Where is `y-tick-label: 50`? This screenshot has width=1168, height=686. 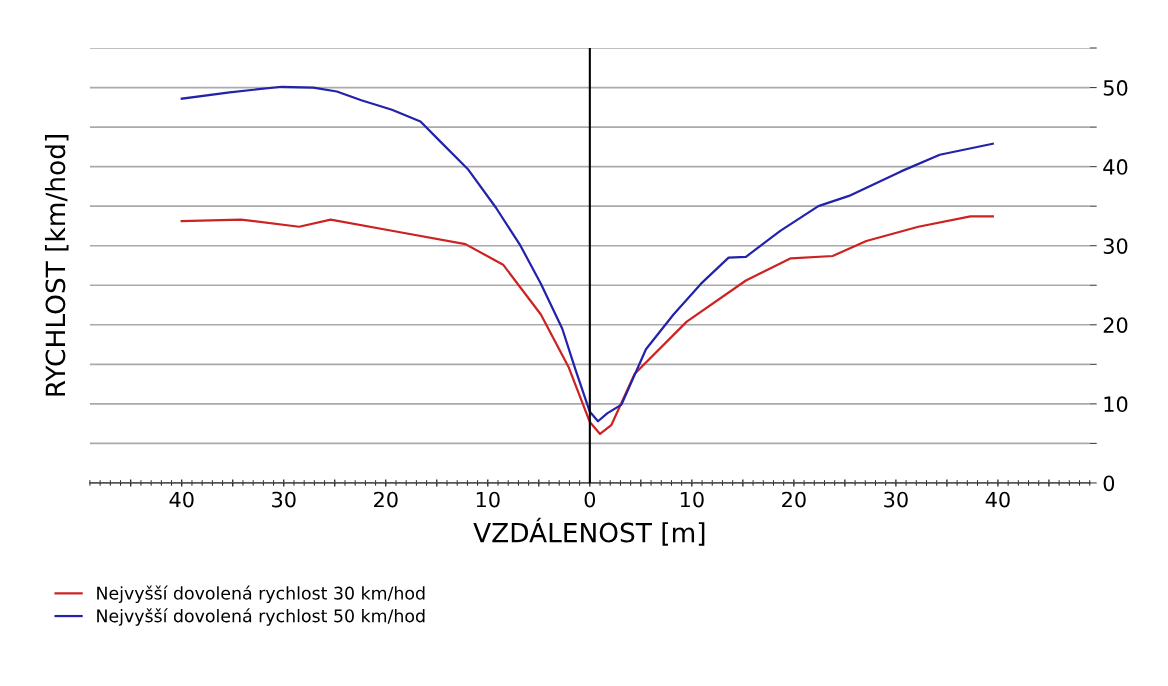 y-tick-label: 50 is located at coordinates (1115, 88).